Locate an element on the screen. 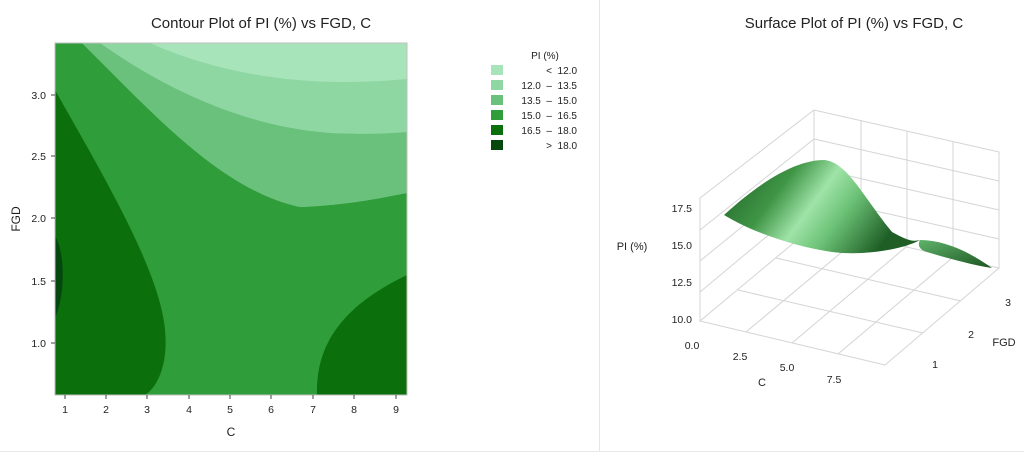 The image size is (1024, 454). surface-x-tick: 0.0 is located at coordinates (692, 346).